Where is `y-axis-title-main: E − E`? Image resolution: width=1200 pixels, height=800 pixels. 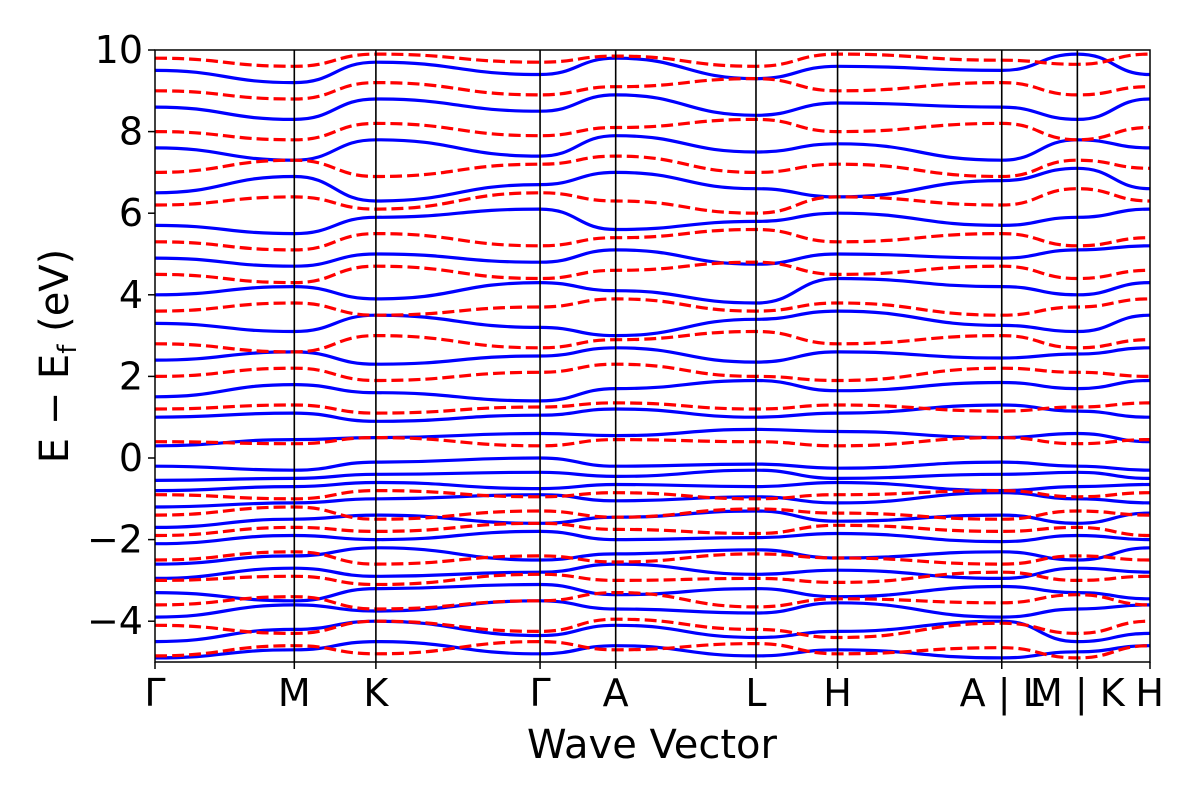
y-axis-title-main: E − E is located at coordinates (55, 409).